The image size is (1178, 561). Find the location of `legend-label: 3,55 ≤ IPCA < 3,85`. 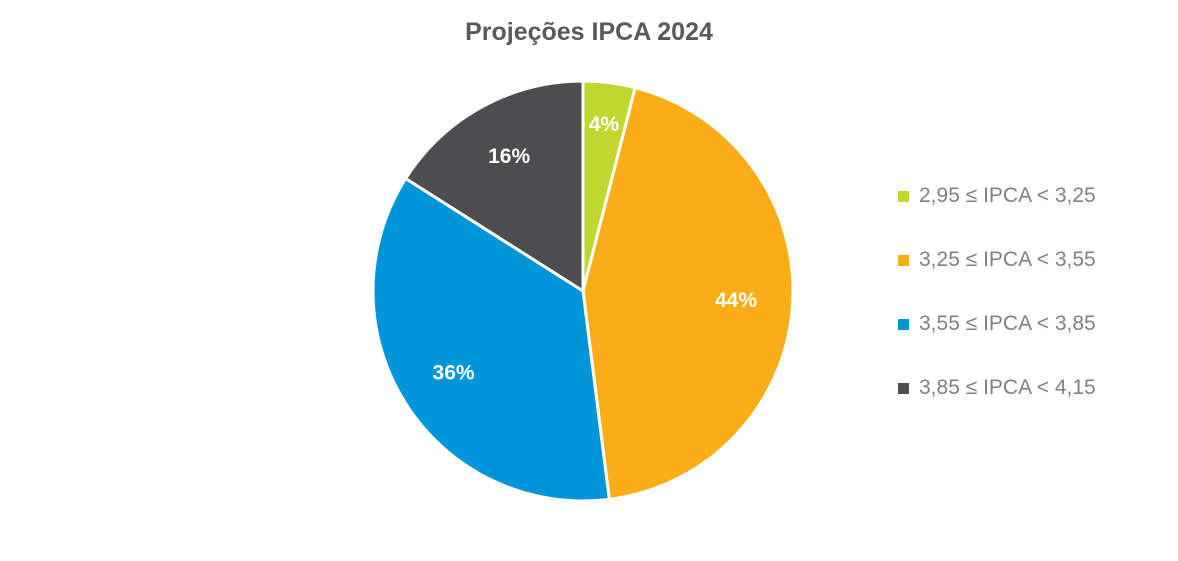

legend-label: 3,55 ≤ IPCA < 3,85 is located at coordinates (1007, 323).